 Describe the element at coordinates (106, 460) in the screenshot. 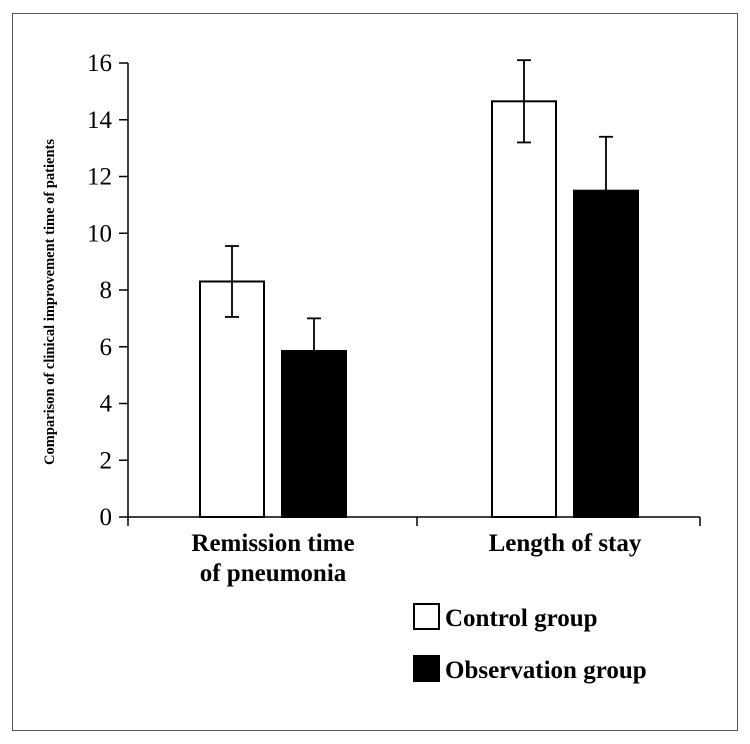

I see `y-tick-label: 2` at that location.